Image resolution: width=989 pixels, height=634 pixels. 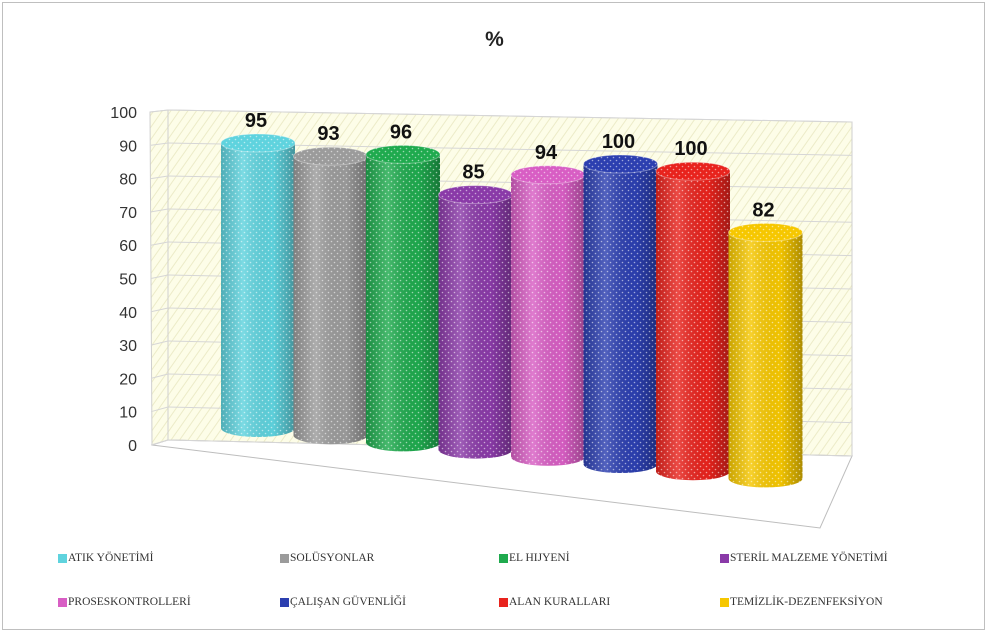 I want to click on data-label: 94, so click(x=546, y=153).